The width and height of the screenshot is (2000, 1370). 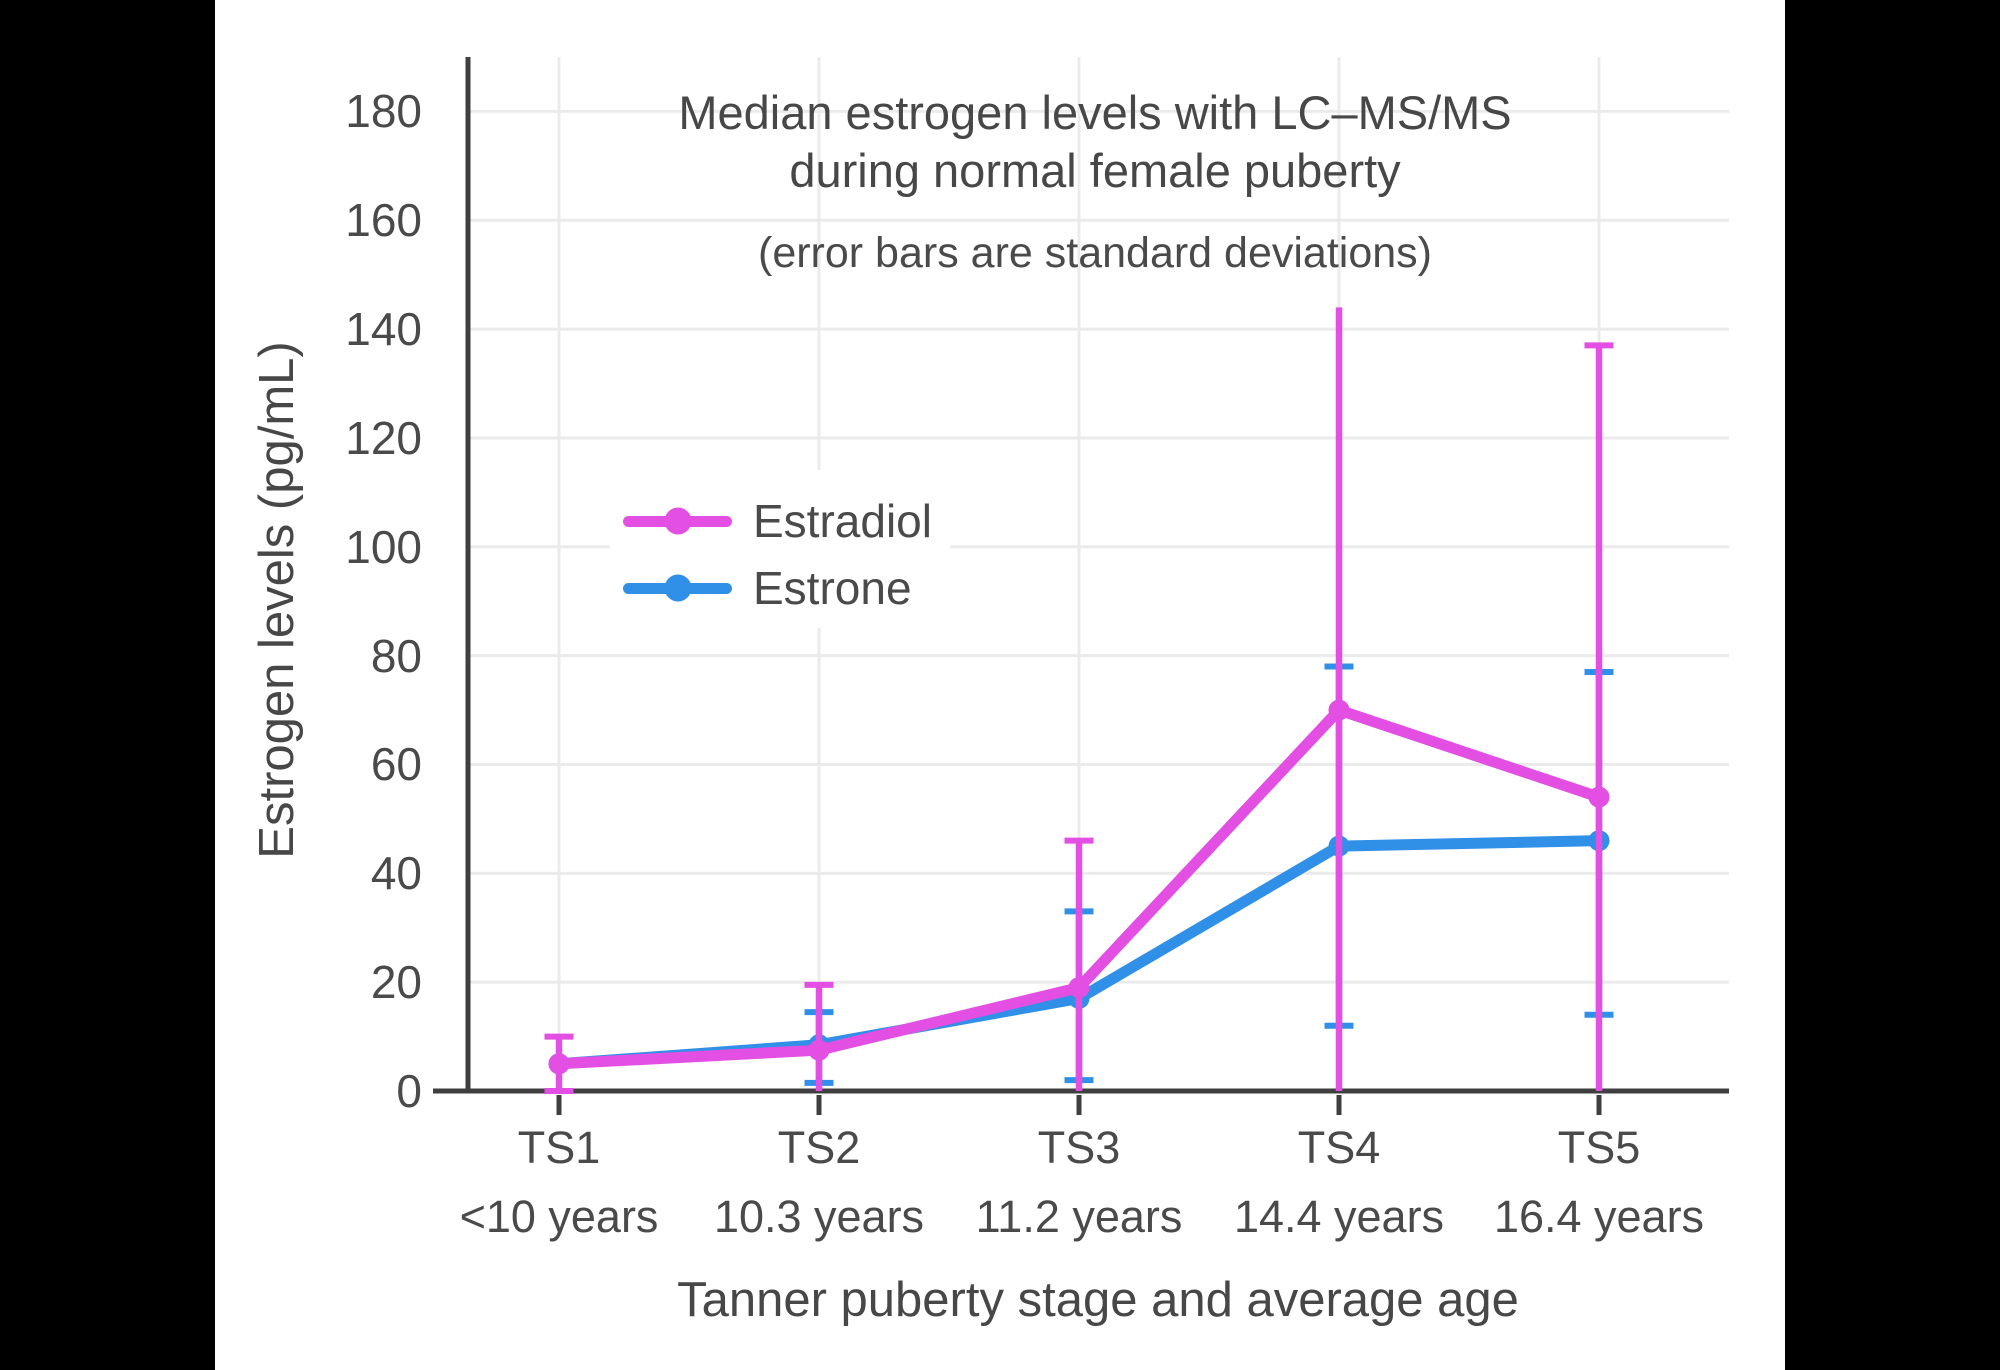 What do you see at coordinates (383, 329) in the screenshot?
I see `y-tick-label-140: 140` at bounding box center [383, 329].